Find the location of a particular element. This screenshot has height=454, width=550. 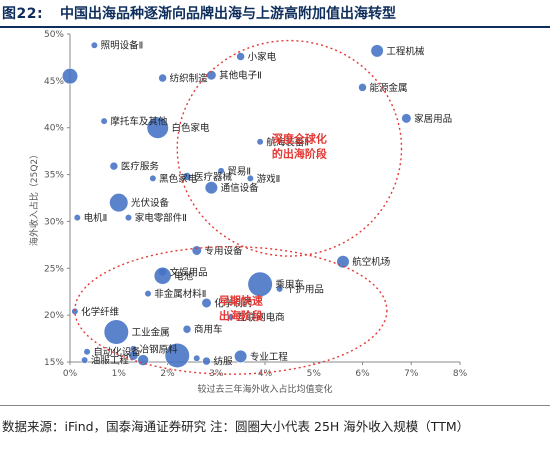

source-rule is located at coordinates (275, 405).